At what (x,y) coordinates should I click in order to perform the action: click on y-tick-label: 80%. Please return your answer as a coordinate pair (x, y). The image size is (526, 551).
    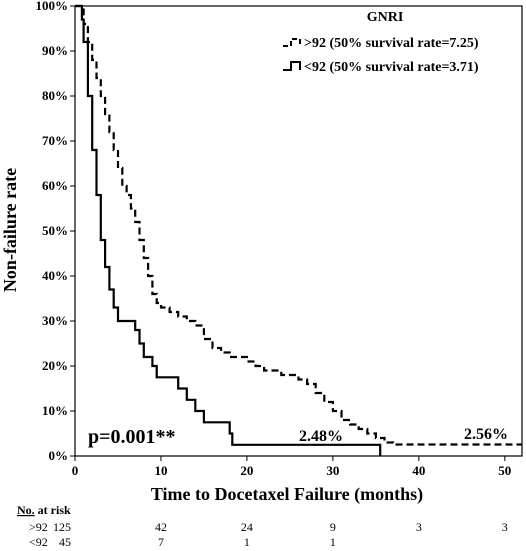
    Looking at the image, I should click on (55, 95).